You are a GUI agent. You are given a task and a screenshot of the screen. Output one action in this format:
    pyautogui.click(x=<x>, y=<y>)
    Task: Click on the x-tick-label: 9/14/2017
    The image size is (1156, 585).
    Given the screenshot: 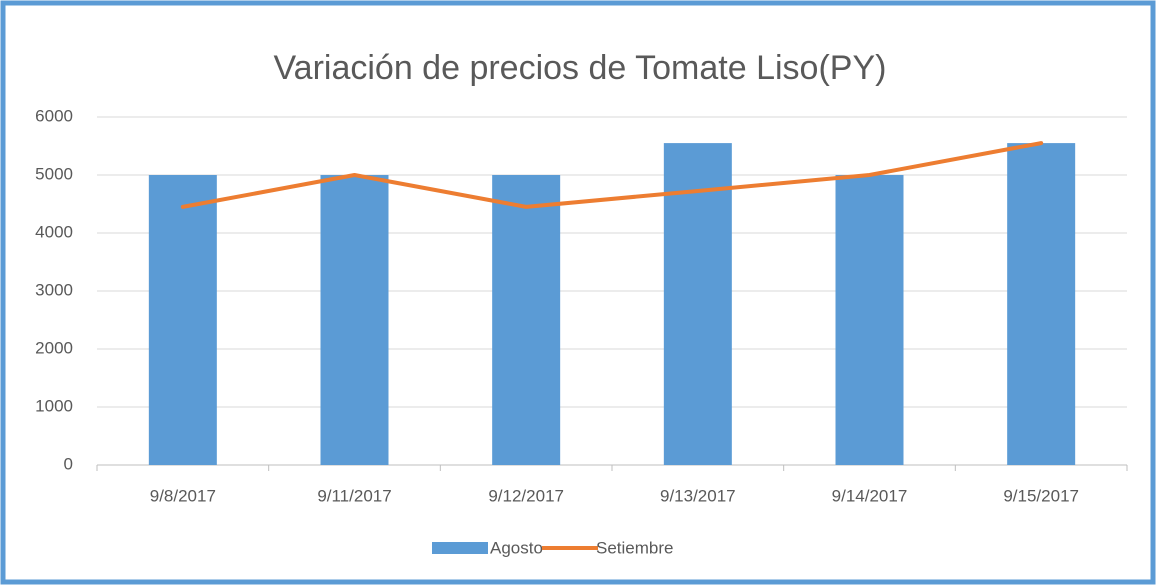 What is the action you would take?
    pyautogui.click(x=870, y=495)
    